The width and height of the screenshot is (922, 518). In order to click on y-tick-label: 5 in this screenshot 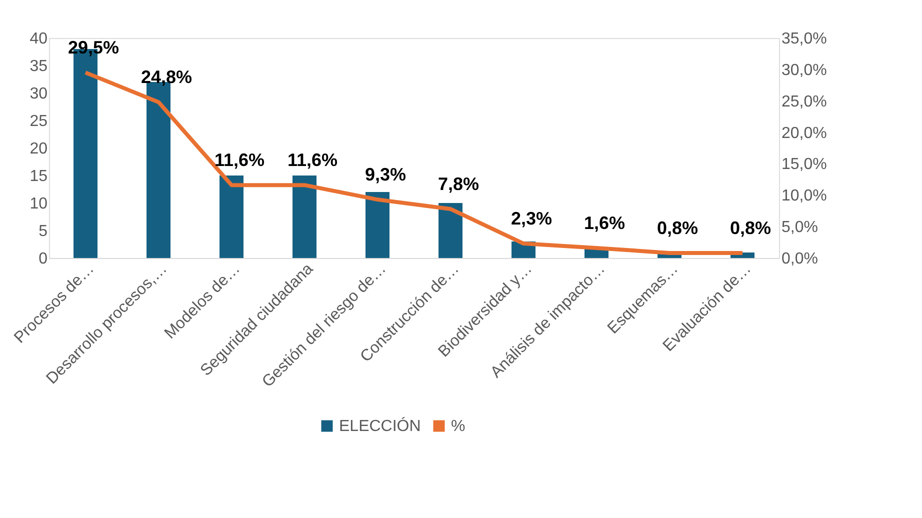, I will do `click(43, 231)`.